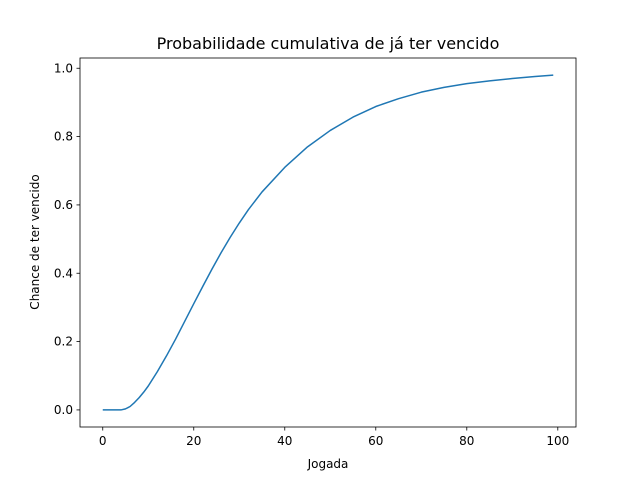 The width and height of the screenshot is (640, 480). Describe the element at coordinates (63, 205) in the screenshot. I see `y-tick-label: 0.6` at that location.